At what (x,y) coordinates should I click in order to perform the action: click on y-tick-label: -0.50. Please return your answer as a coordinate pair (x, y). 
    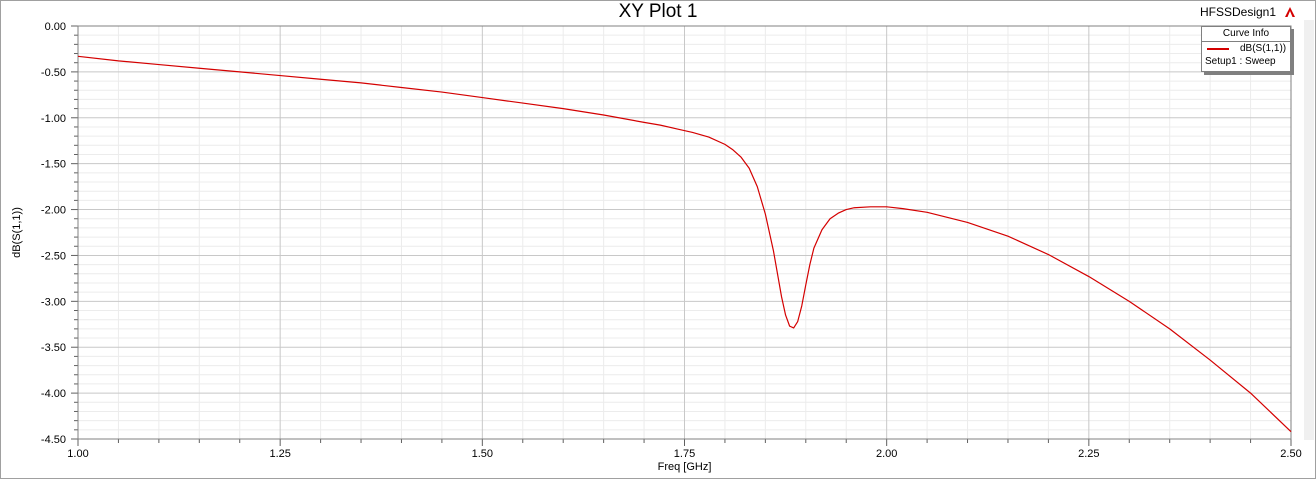
    Looking at the image, I should click on (53, 73).